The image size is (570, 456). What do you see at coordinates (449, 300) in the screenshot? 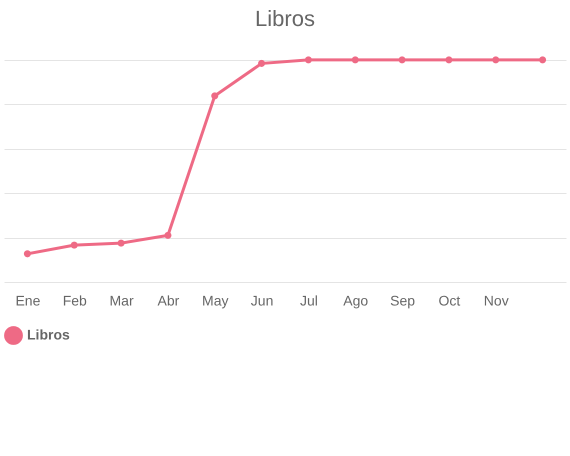
I see `x-tick-label: Oct` at bounding box center [449, 300].